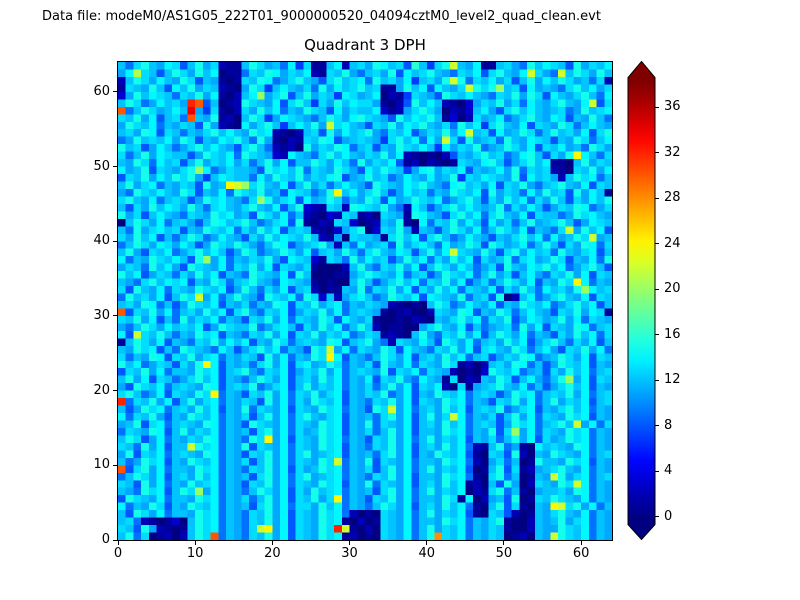 The width and height of the screenshot is (800, 600). I want to click on y-tick-label: 0, so click(105, 539).